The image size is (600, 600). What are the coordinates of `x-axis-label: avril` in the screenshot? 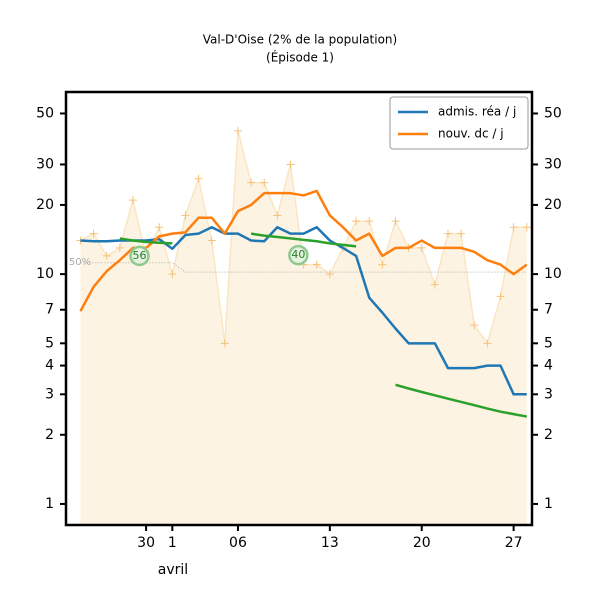 It's located at (173, 570).